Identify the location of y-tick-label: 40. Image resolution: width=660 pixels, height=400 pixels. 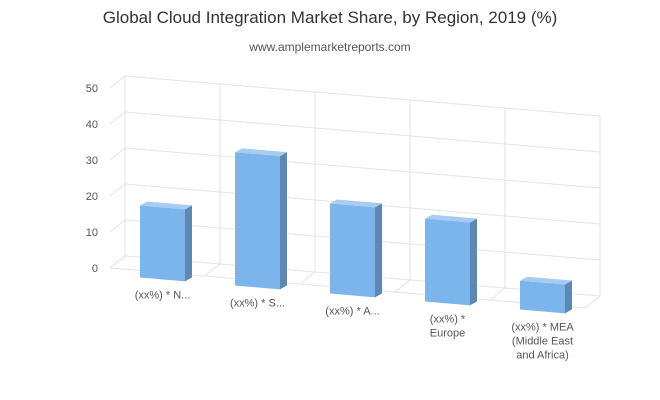
(92, 125).